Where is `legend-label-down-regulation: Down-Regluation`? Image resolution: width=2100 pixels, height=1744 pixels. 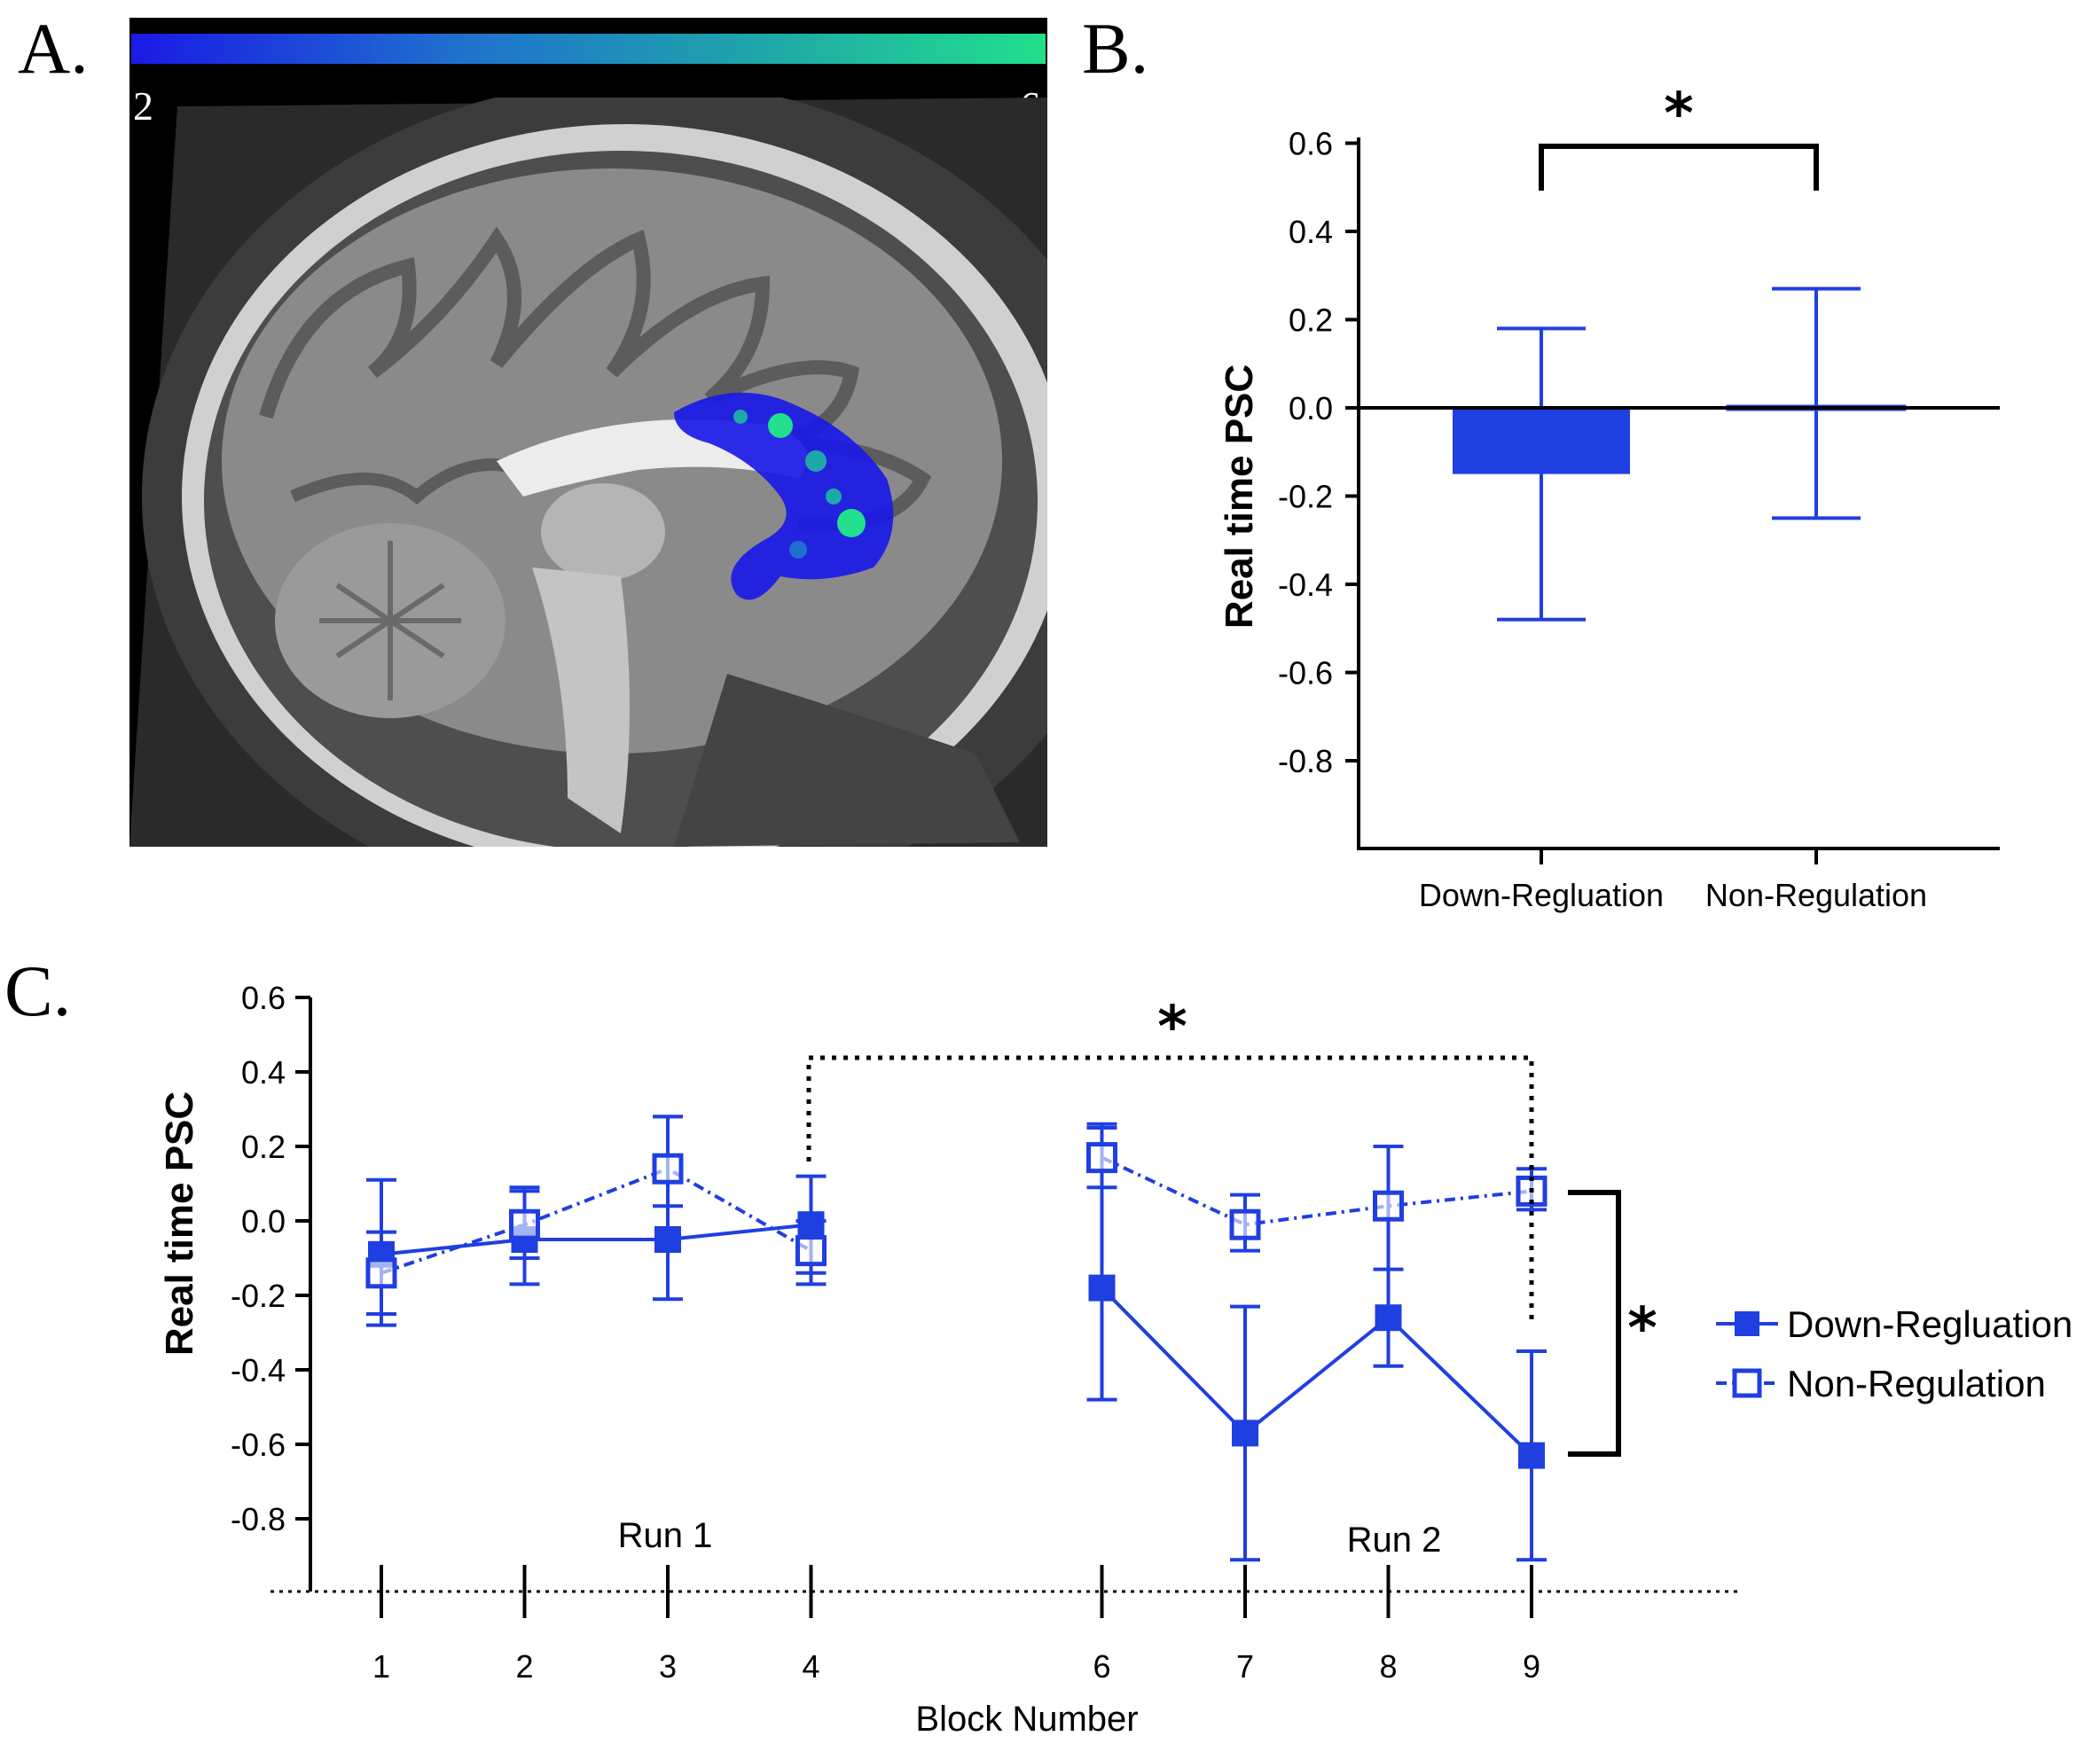
legend-label-down-regulation: Down-Regluation is located at coordinates (1930, 1324).